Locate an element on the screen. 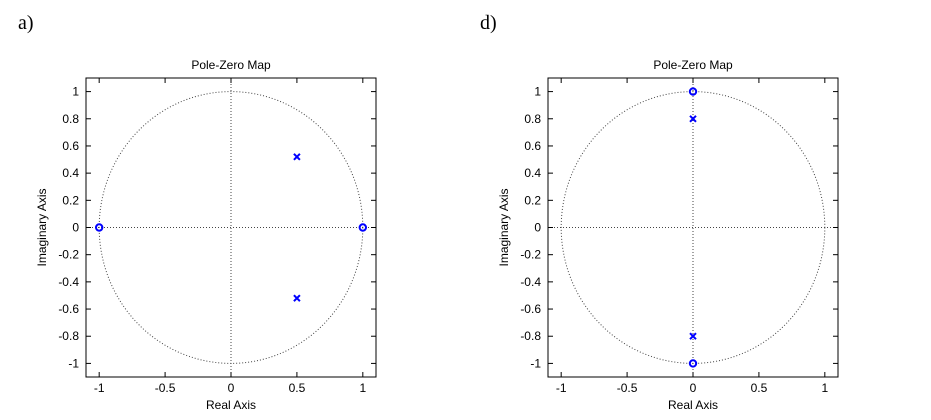 This screenshot has width=931, height=420. panel-label-a: a) is located at coordinates (26, 23).